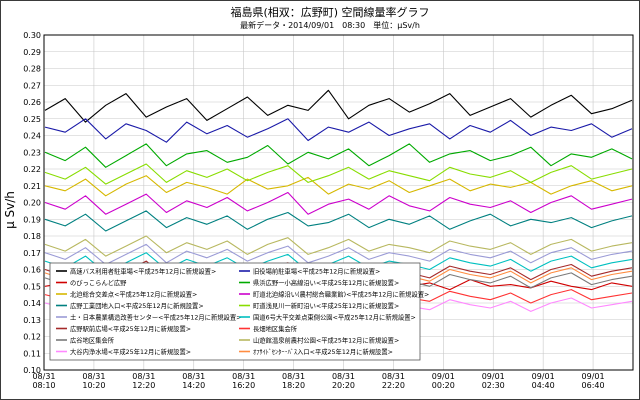  Describe the element at coordinates (133, 293) in the screenshot. I see `legend-label: 北迫総合交差点<平成25年12月に新規設置>` at that location.